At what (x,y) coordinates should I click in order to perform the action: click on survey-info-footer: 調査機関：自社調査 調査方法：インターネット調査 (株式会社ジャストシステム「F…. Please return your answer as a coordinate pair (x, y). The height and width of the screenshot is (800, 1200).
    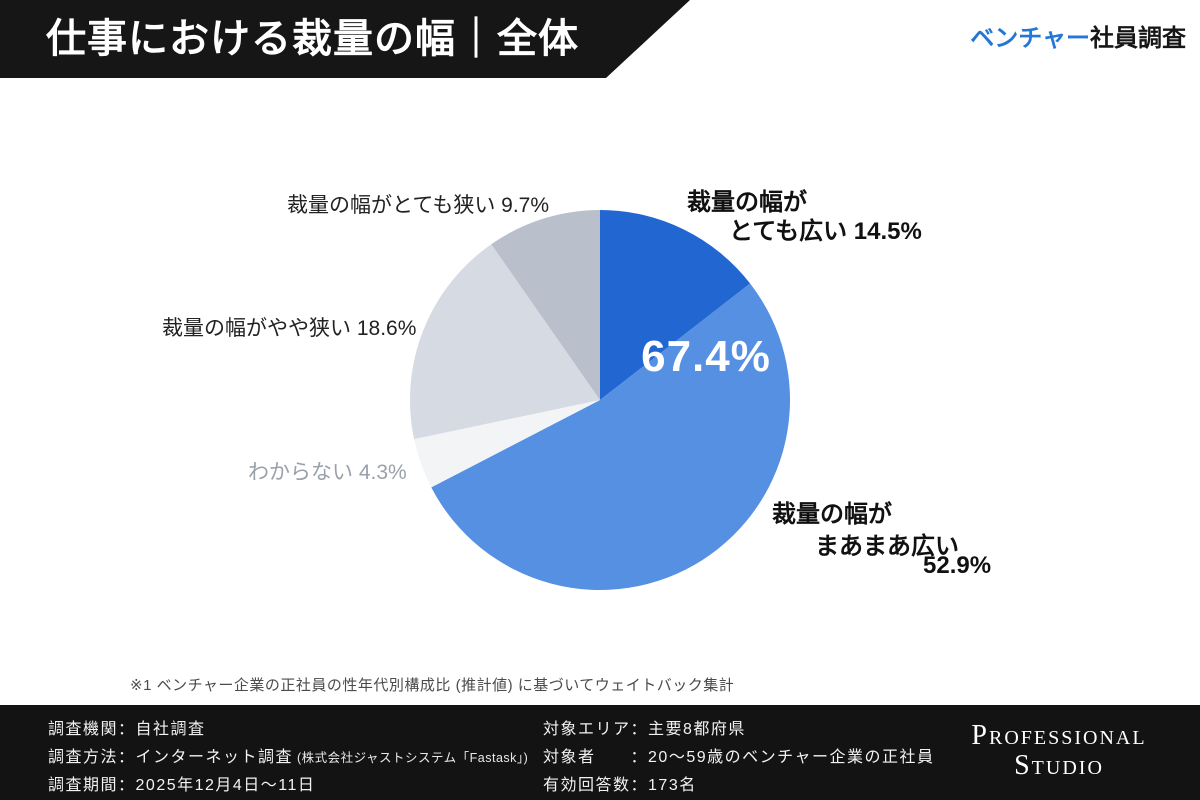
    Looking at the image, I should click on (600, 752).